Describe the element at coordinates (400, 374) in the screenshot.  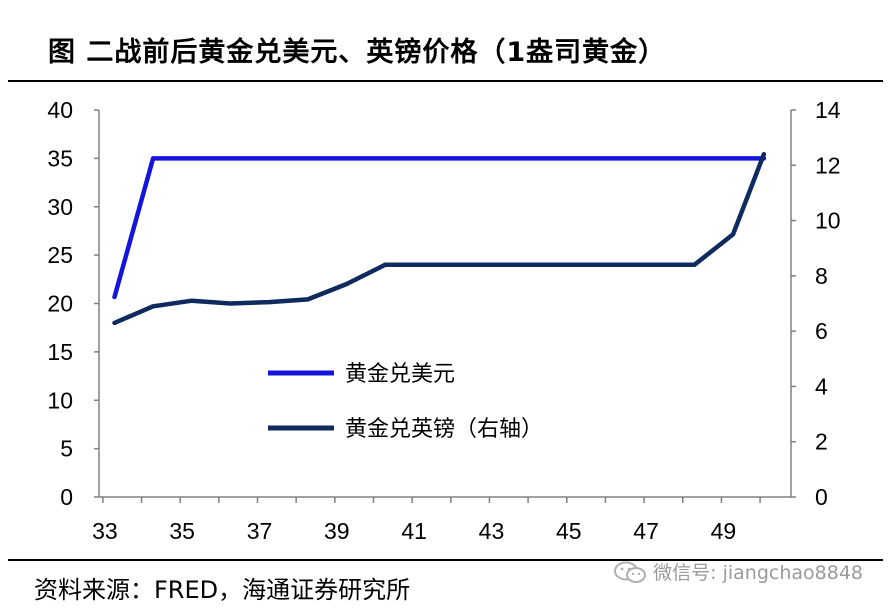
I see `legend-label-1: 黄金兑美元` at that location.